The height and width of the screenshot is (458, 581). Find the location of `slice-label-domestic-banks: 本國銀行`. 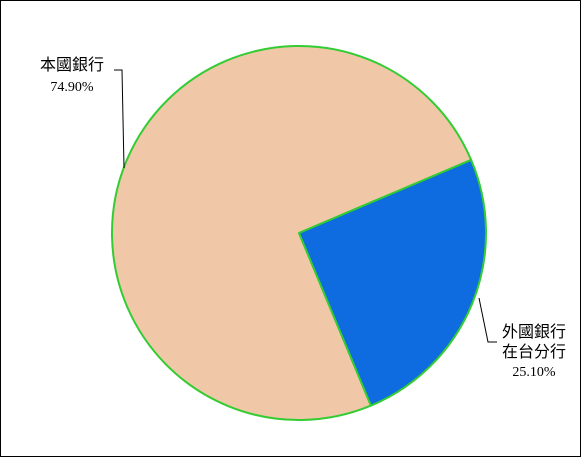

slice-label-domestic-banks: 本國銀行 is located at coordinates (72, 65).